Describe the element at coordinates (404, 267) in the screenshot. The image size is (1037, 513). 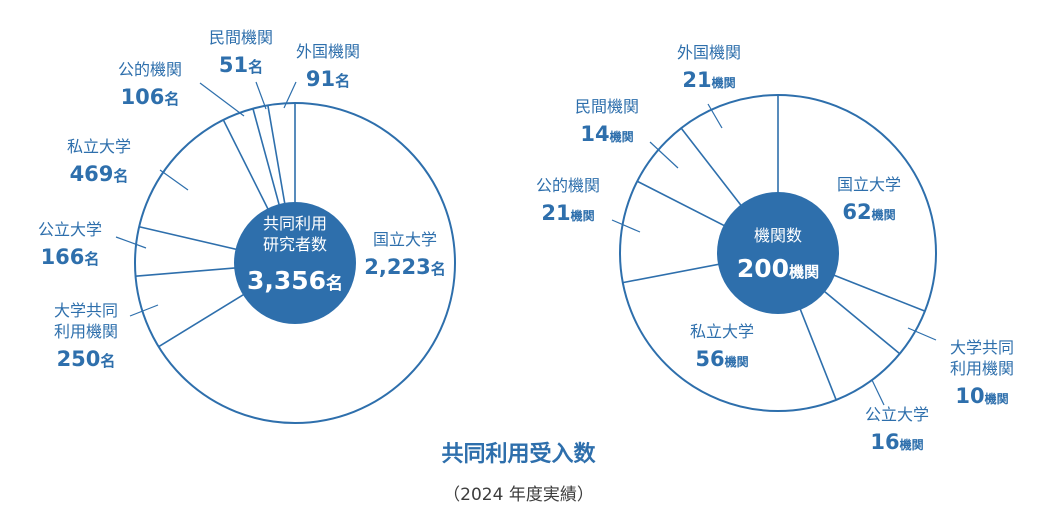
I see `slice-value: 2,223名` at that location.